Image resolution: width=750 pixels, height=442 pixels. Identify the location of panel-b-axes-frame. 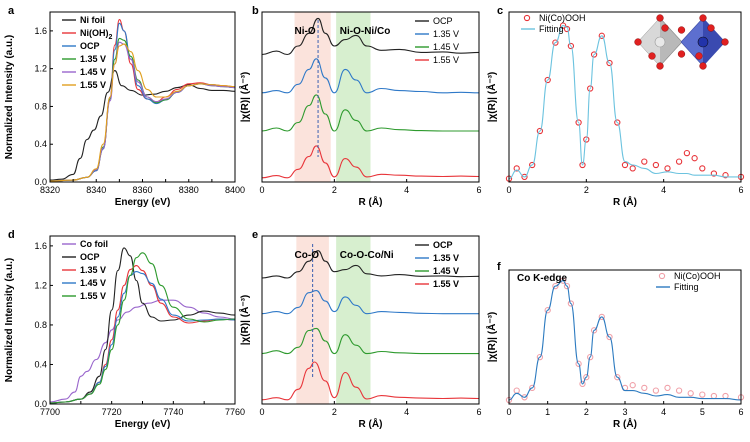
(370, 97).